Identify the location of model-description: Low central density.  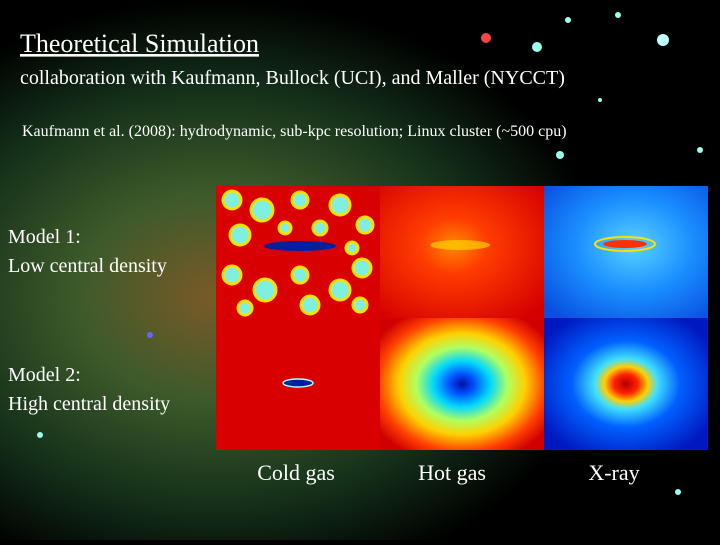
(87, 266).